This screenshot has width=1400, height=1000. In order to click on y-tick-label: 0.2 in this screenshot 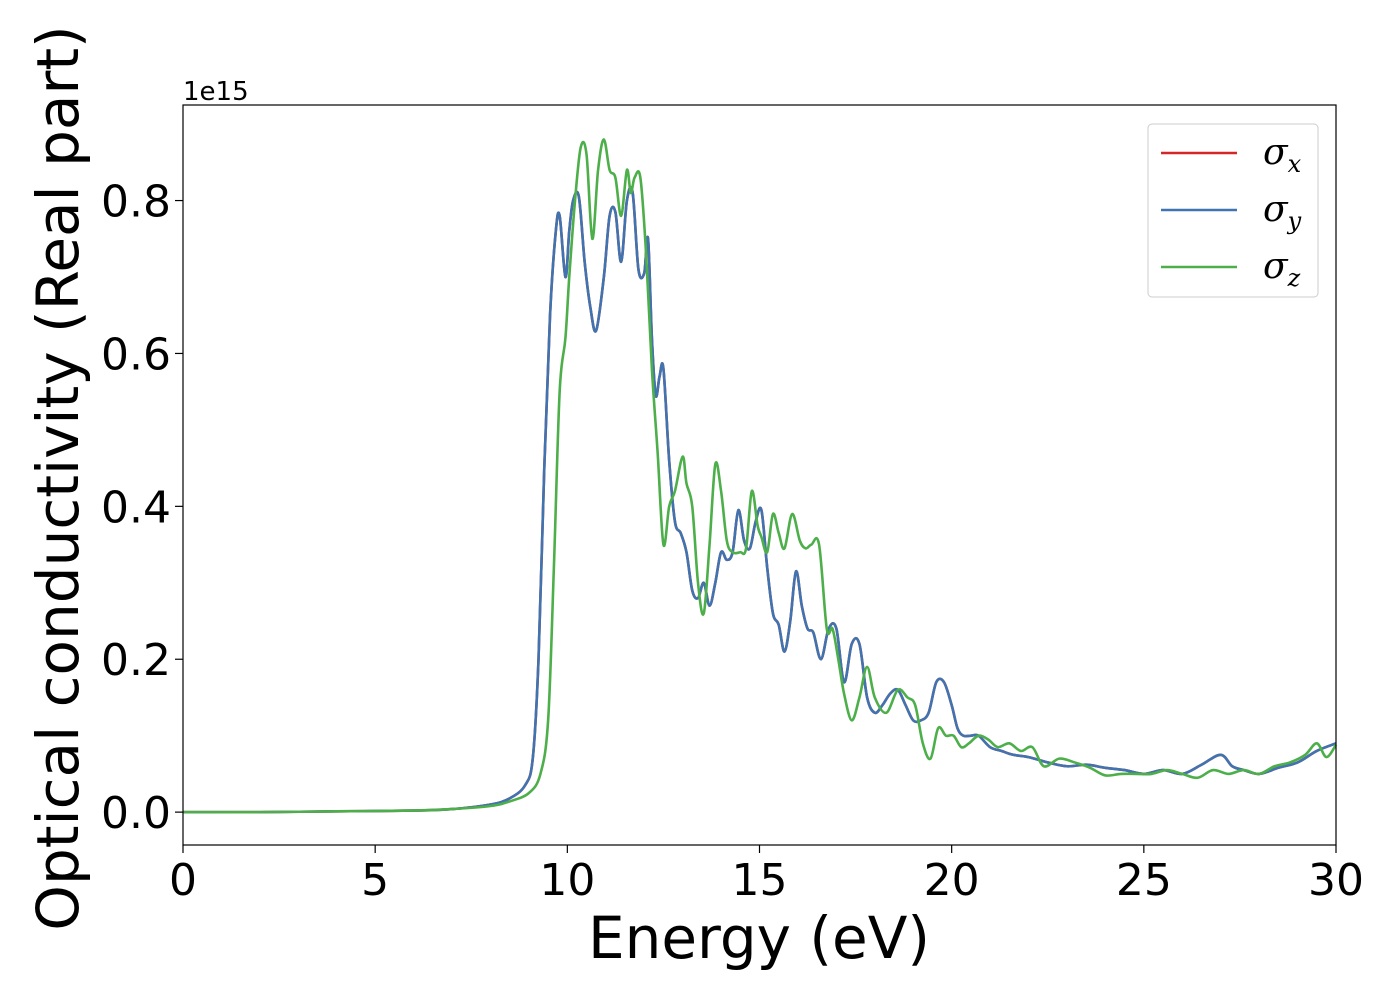, I will do `click(136, 660)`.